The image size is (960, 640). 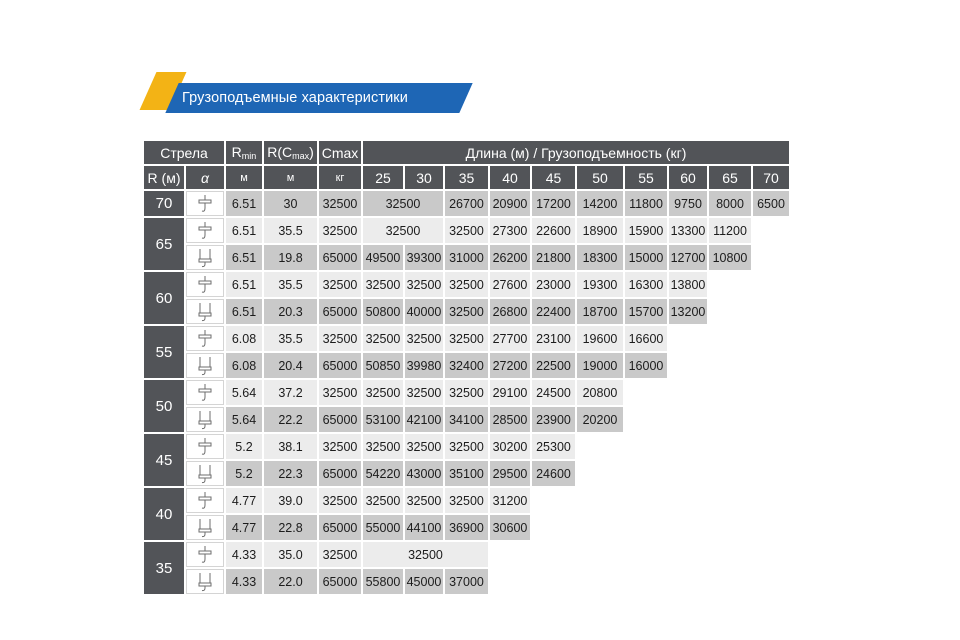 I want to click on capacity-cell: 39300, so click(x=424, y=257).